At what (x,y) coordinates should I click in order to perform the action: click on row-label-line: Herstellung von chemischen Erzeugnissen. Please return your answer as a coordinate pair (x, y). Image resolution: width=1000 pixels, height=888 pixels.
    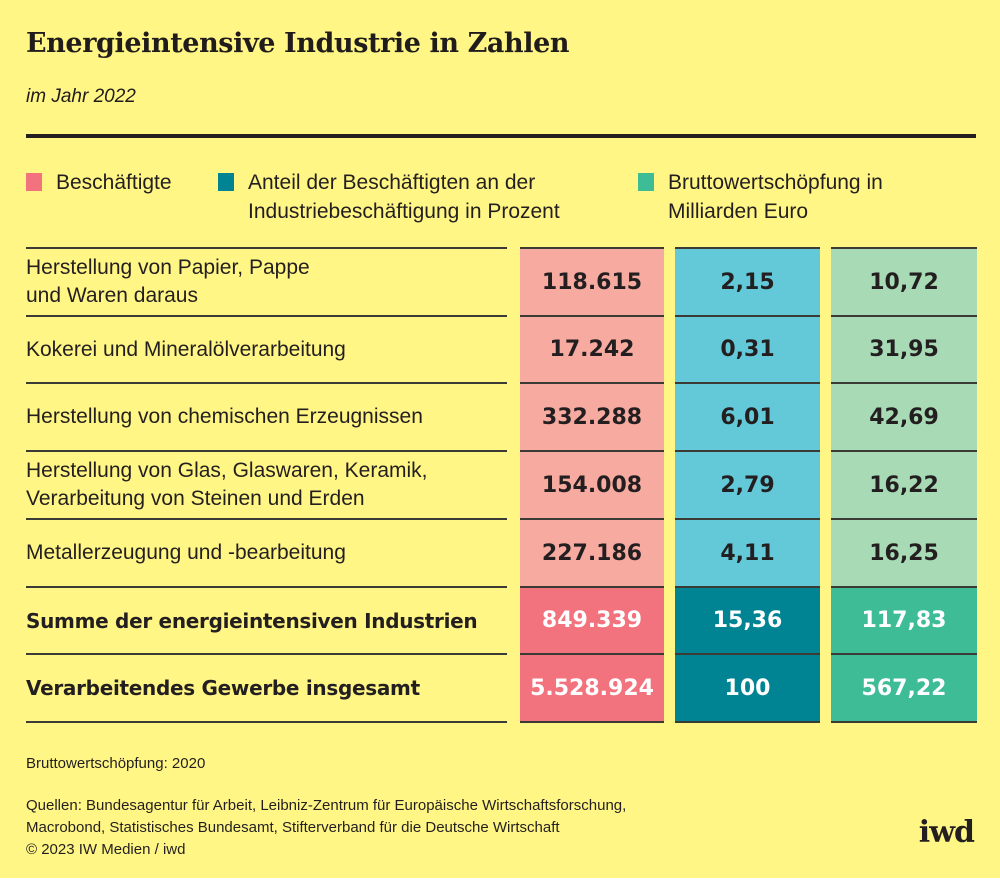
    Looking at the image, I should click on (224, 416).